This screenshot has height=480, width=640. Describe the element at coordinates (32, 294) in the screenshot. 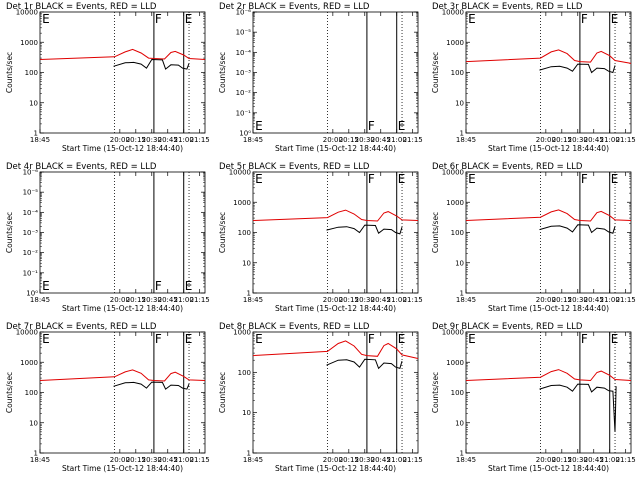

I see `y-tick-label: 10⁰` at that location.